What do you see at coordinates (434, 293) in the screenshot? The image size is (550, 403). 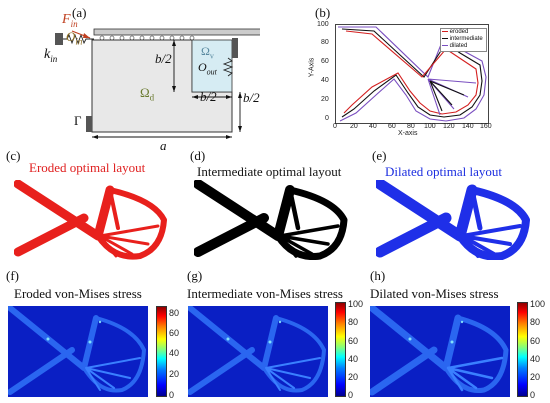 I see `panel-h-caption: Dilated von-Mises stress` at bounding box center [434, 293].